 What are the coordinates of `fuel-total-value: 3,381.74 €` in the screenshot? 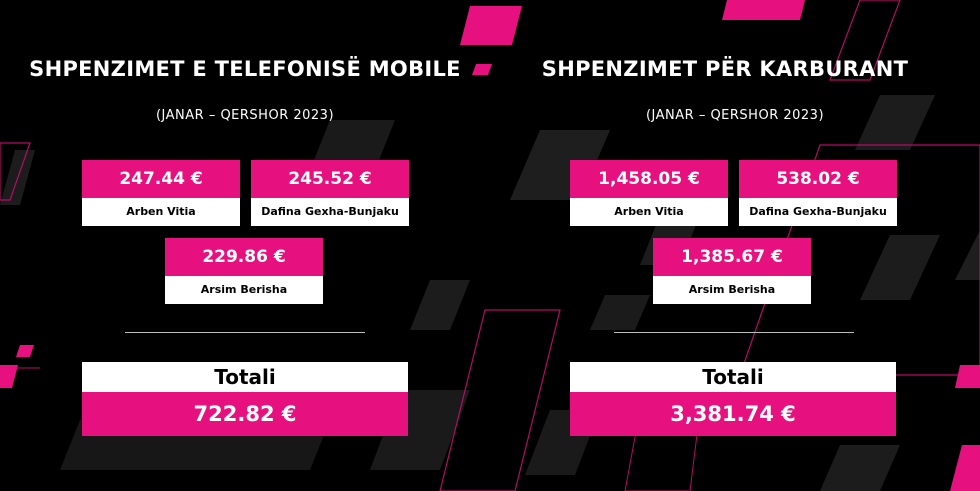 It's located at (733, 414).